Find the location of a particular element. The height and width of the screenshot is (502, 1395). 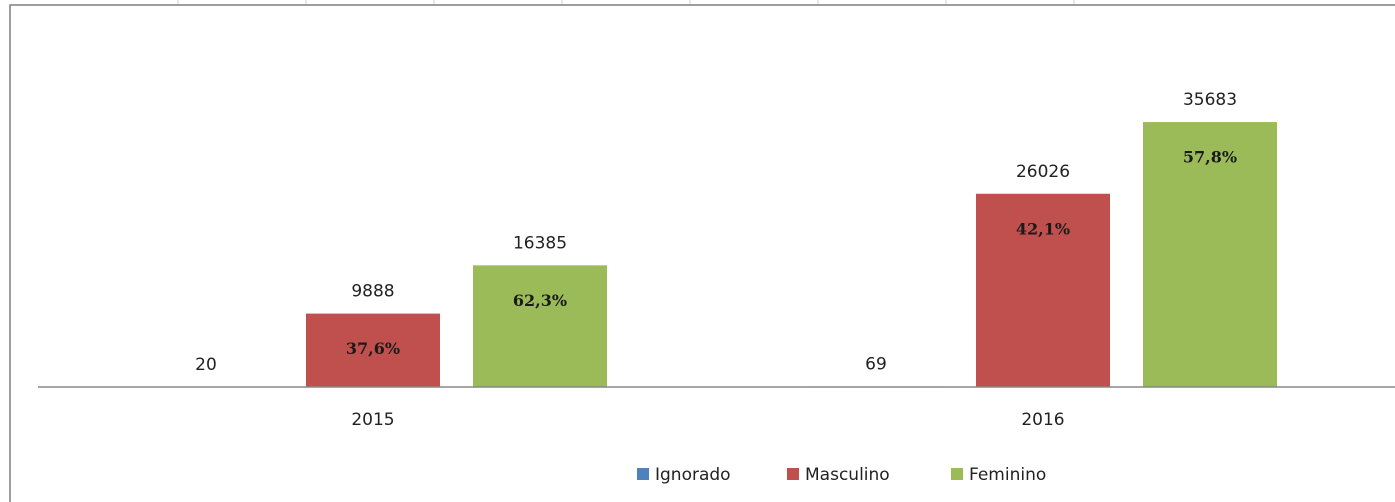

value-label: 16385 is located at coordinates (540, 243).